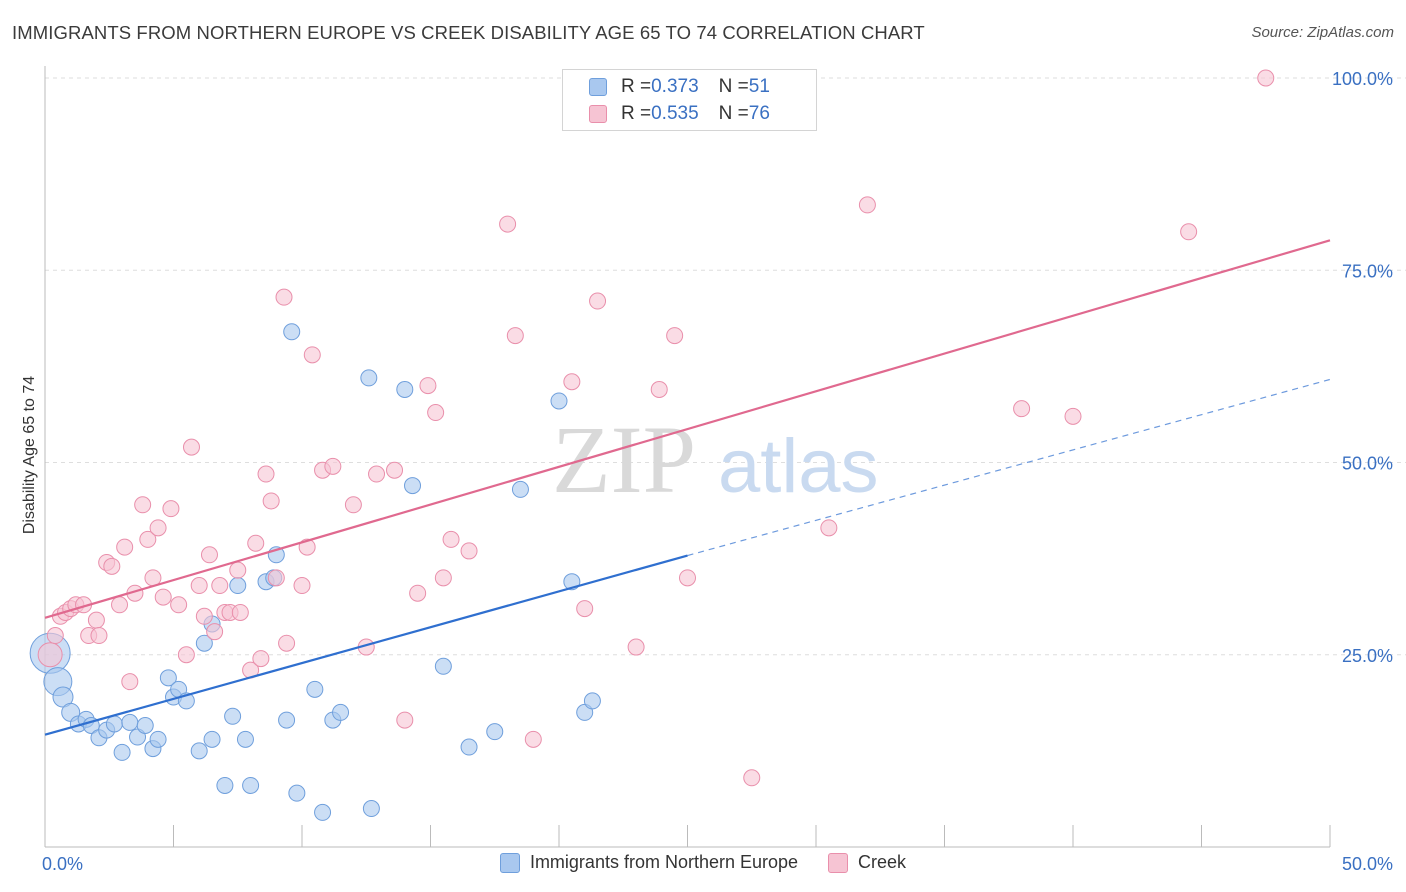 The image size is (1406, 892). Describe the element at coordinates (1367, 464) in the screenshot. I see `y-tick-label: 50.0%` at that location.